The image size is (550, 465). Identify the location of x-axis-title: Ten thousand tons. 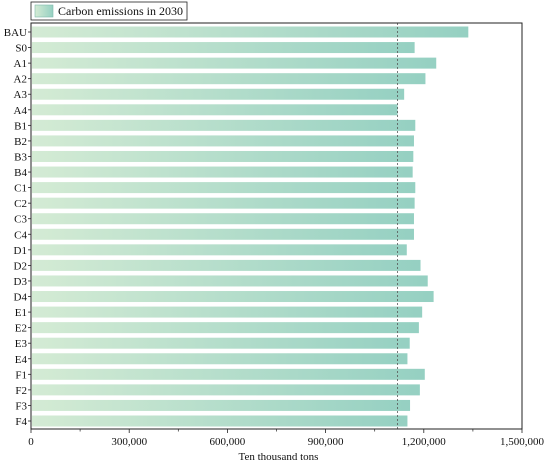
(279, 457).